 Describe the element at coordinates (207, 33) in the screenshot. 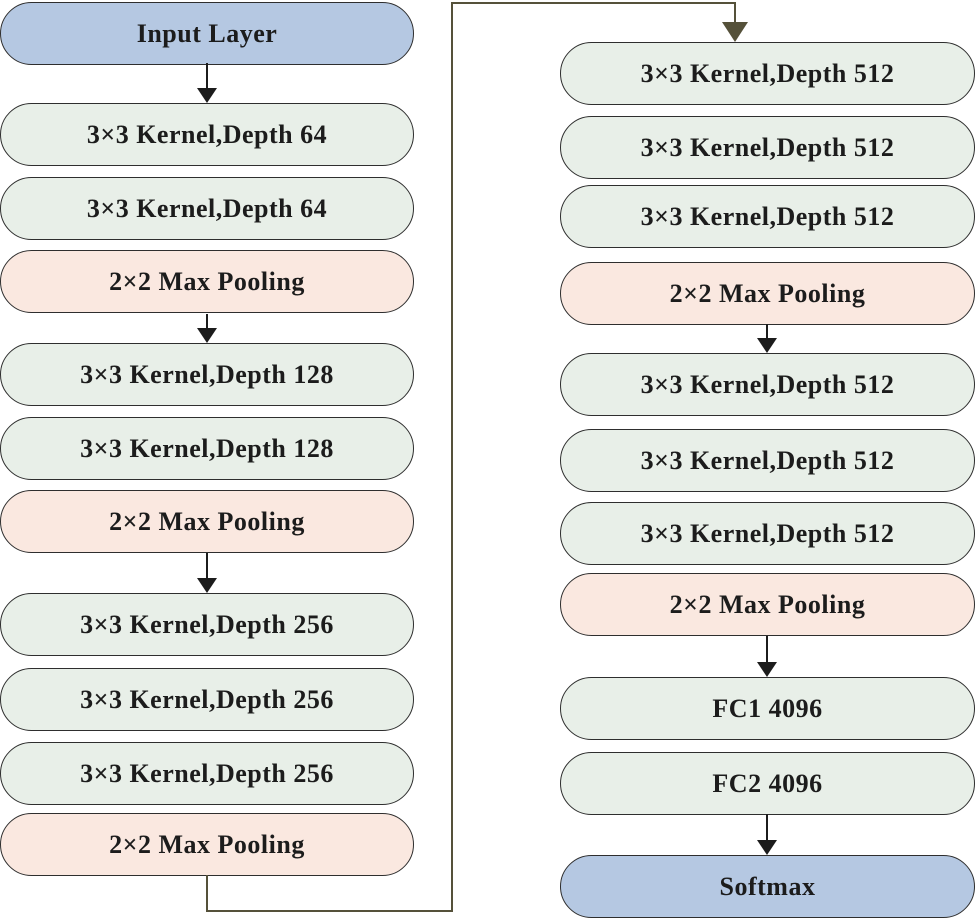

I see `input-layer-node: Input Layer` at that location.